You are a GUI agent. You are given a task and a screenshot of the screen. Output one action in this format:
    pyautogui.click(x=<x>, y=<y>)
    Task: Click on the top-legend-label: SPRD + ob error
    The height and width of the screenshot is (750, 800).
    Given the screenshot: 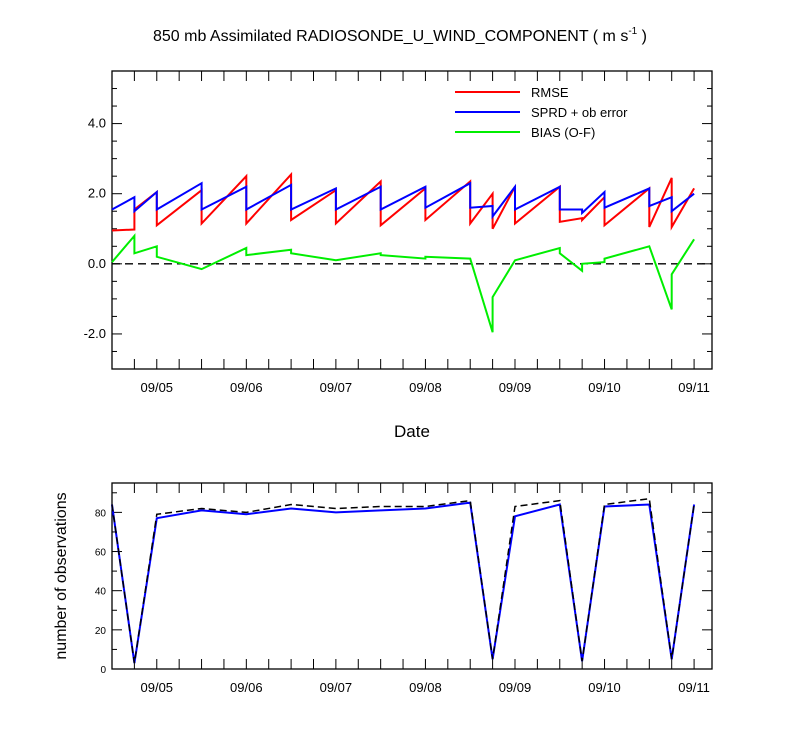 What is the action you would take?
    pyautogui.click(x=579, y=112)
    